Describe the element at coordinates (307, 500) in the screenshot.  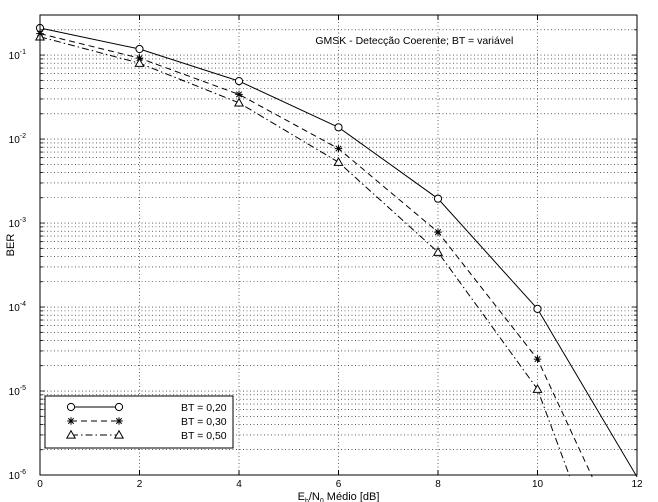
I see `x-label-sub-b: b` at that location.